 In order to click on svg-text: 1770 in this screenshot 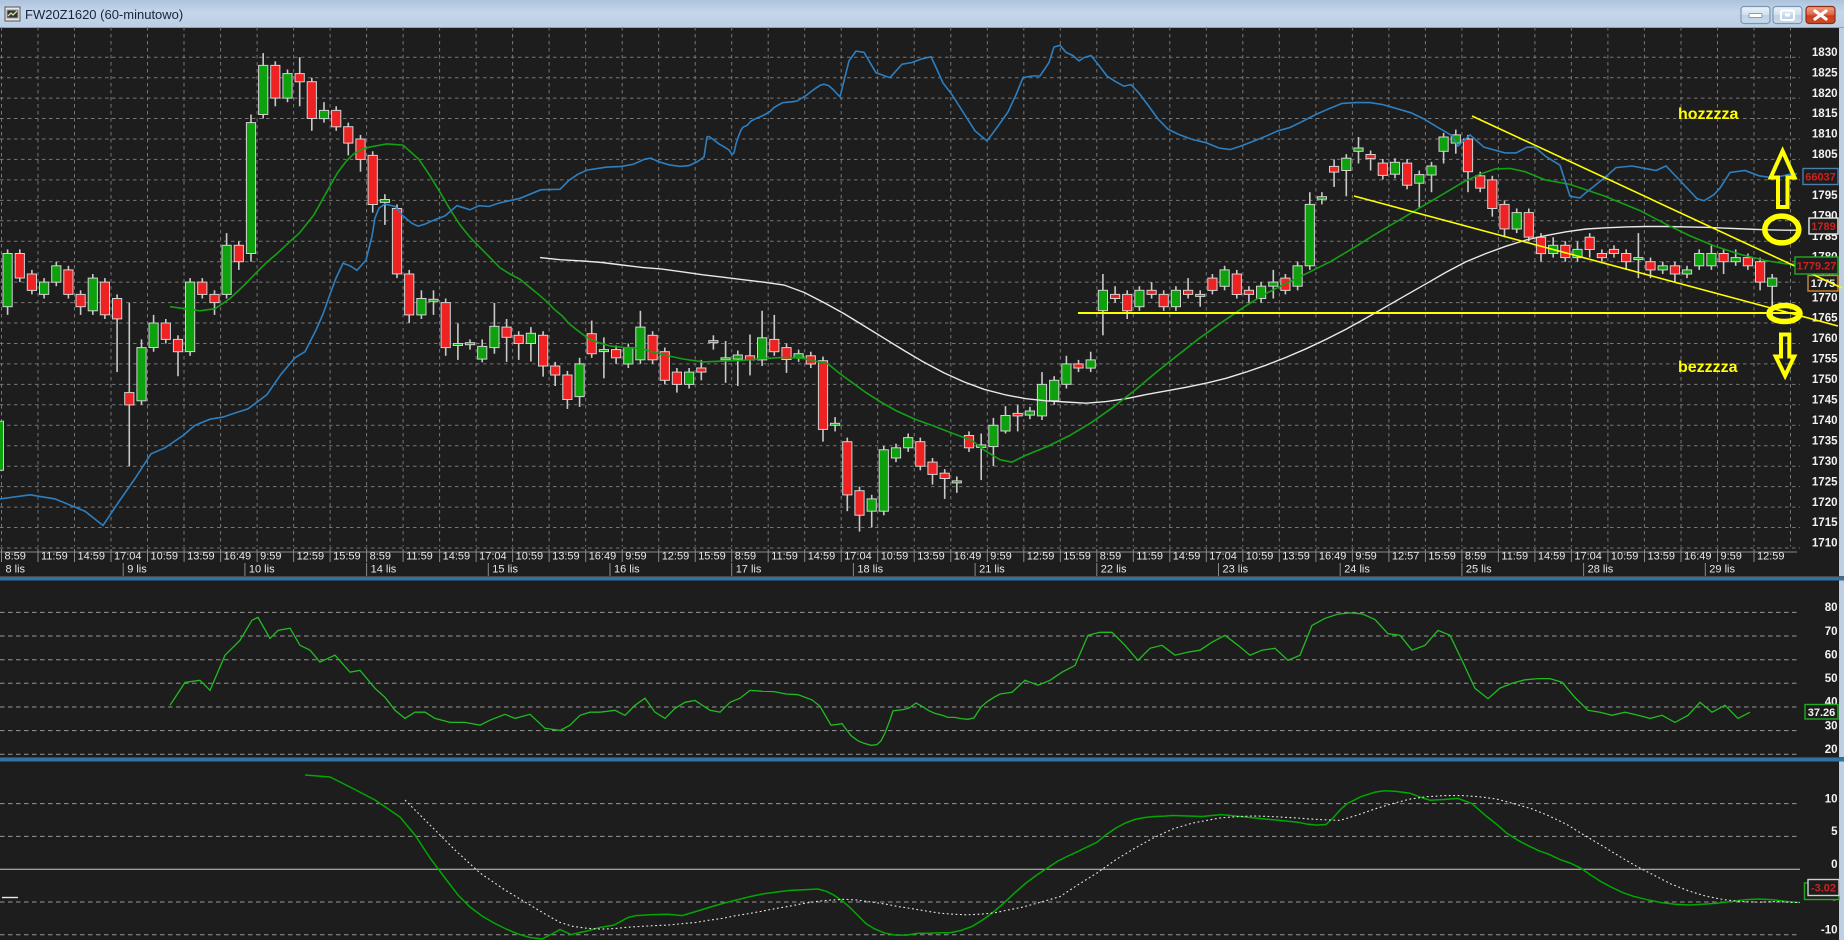, I will do `click(1825, 298)`.